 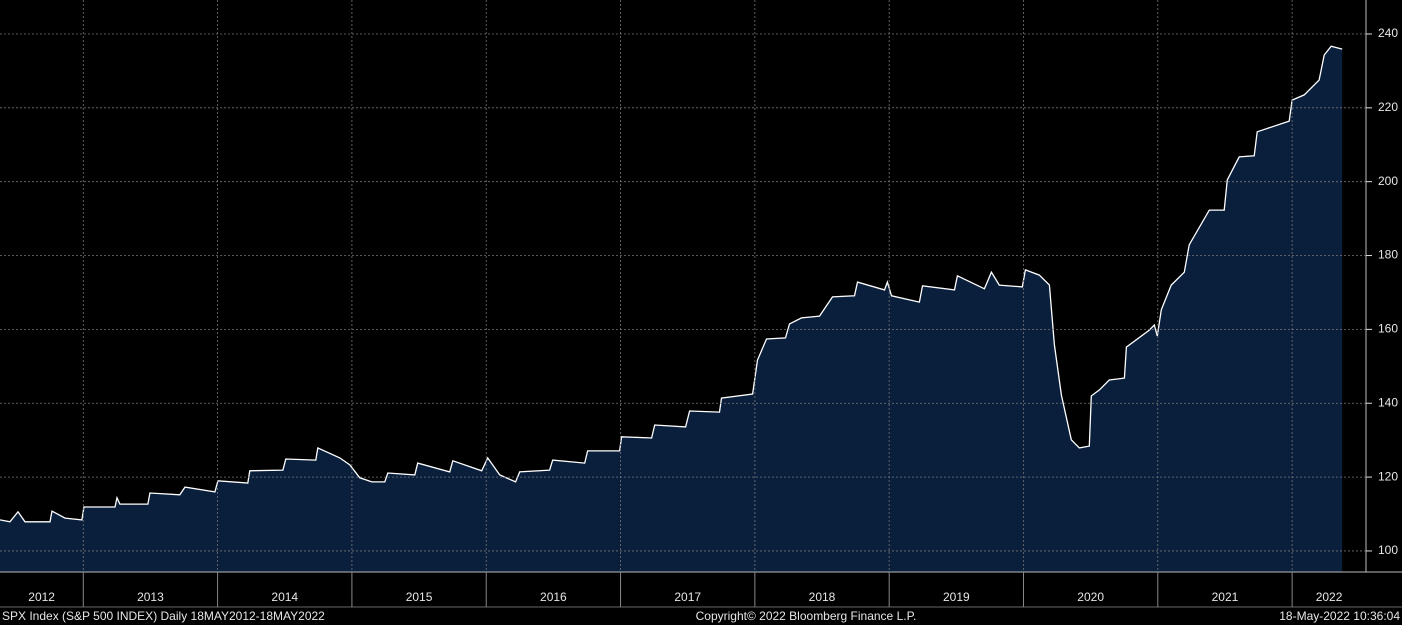 I want to click on y-tick-label: 220, so click(x=1388, y=107).